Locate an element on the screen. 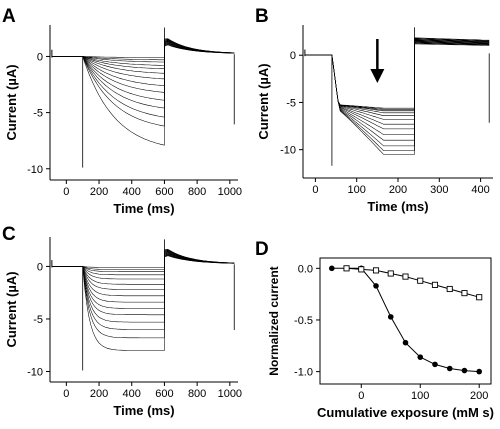 The width and height of the screenshot is (500, 429). panel-b-y-axis-label: Current (µA) is located at coordinates (263, 101).